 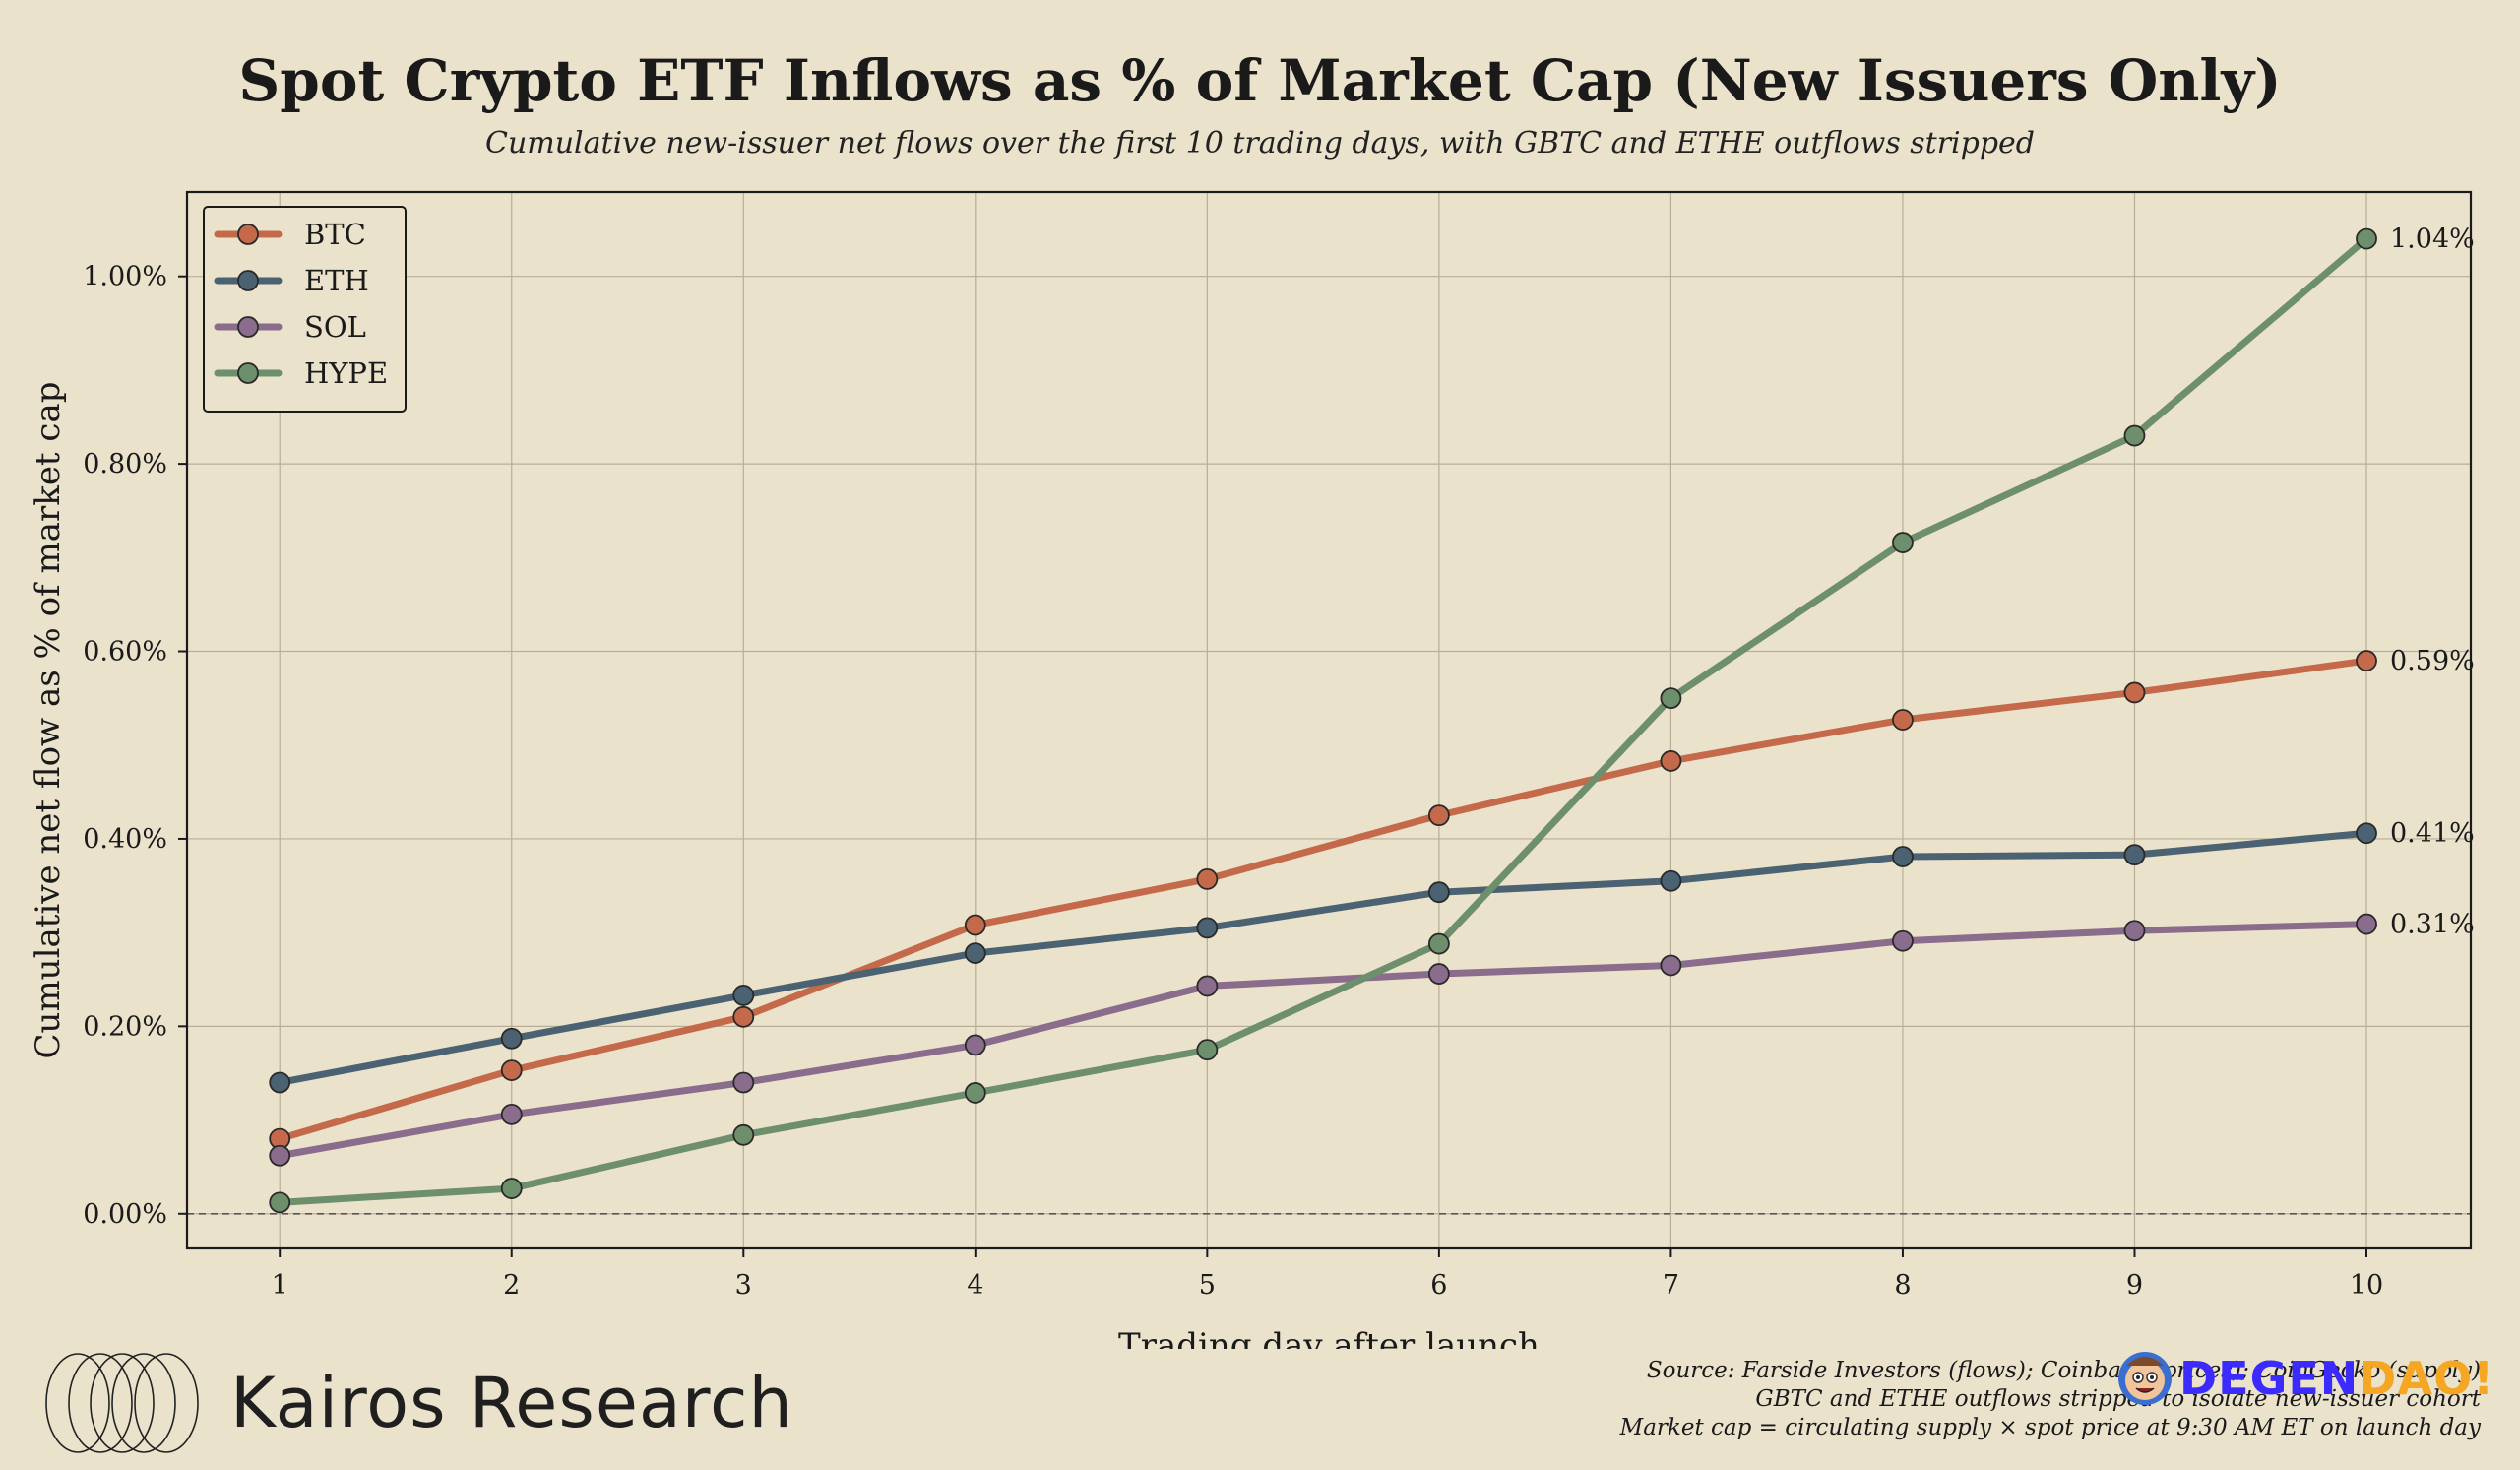 I want to click on y-tick-label: 0.20%, so click(x=125, y=1026).